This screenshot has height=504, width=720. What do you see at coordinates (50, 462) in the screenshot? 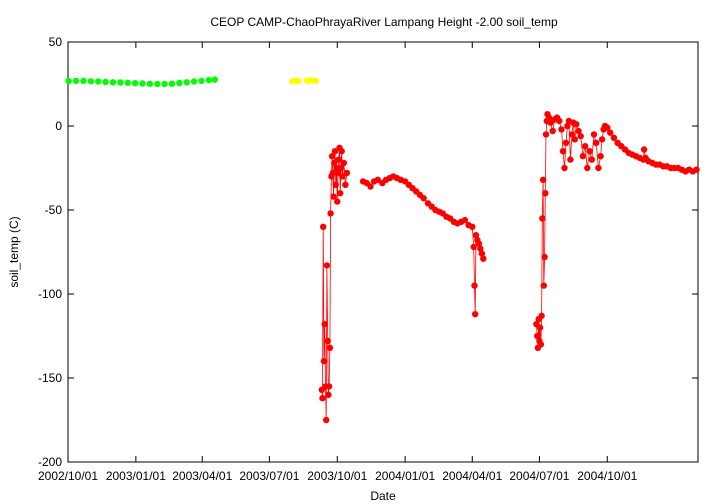
I see `y-tick-label: -200` at bounding box center [50, 462].